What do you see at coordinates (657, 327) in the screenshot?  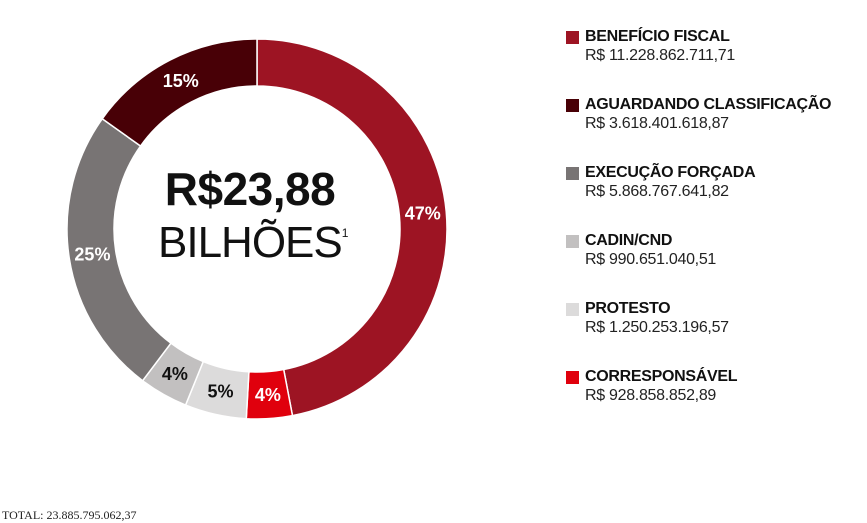 I see `legend-value: R$ 1.250.253.196,57` at bounding box center [657, 327].